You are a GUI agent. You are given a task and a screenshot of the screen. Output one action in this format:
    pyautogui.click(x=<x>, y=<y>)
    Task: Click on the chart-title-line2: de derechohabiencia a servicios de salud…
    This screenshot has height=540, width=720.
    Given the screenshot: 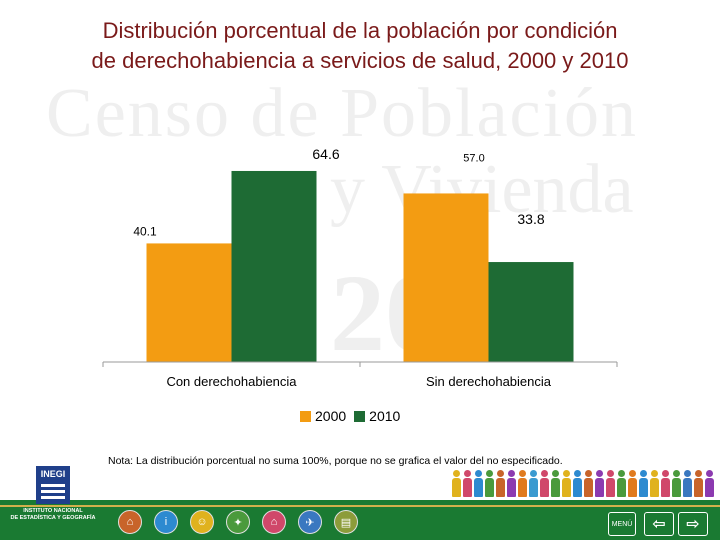 What is the action you would take?
    pyautogui.click(x=360, y=60)
    